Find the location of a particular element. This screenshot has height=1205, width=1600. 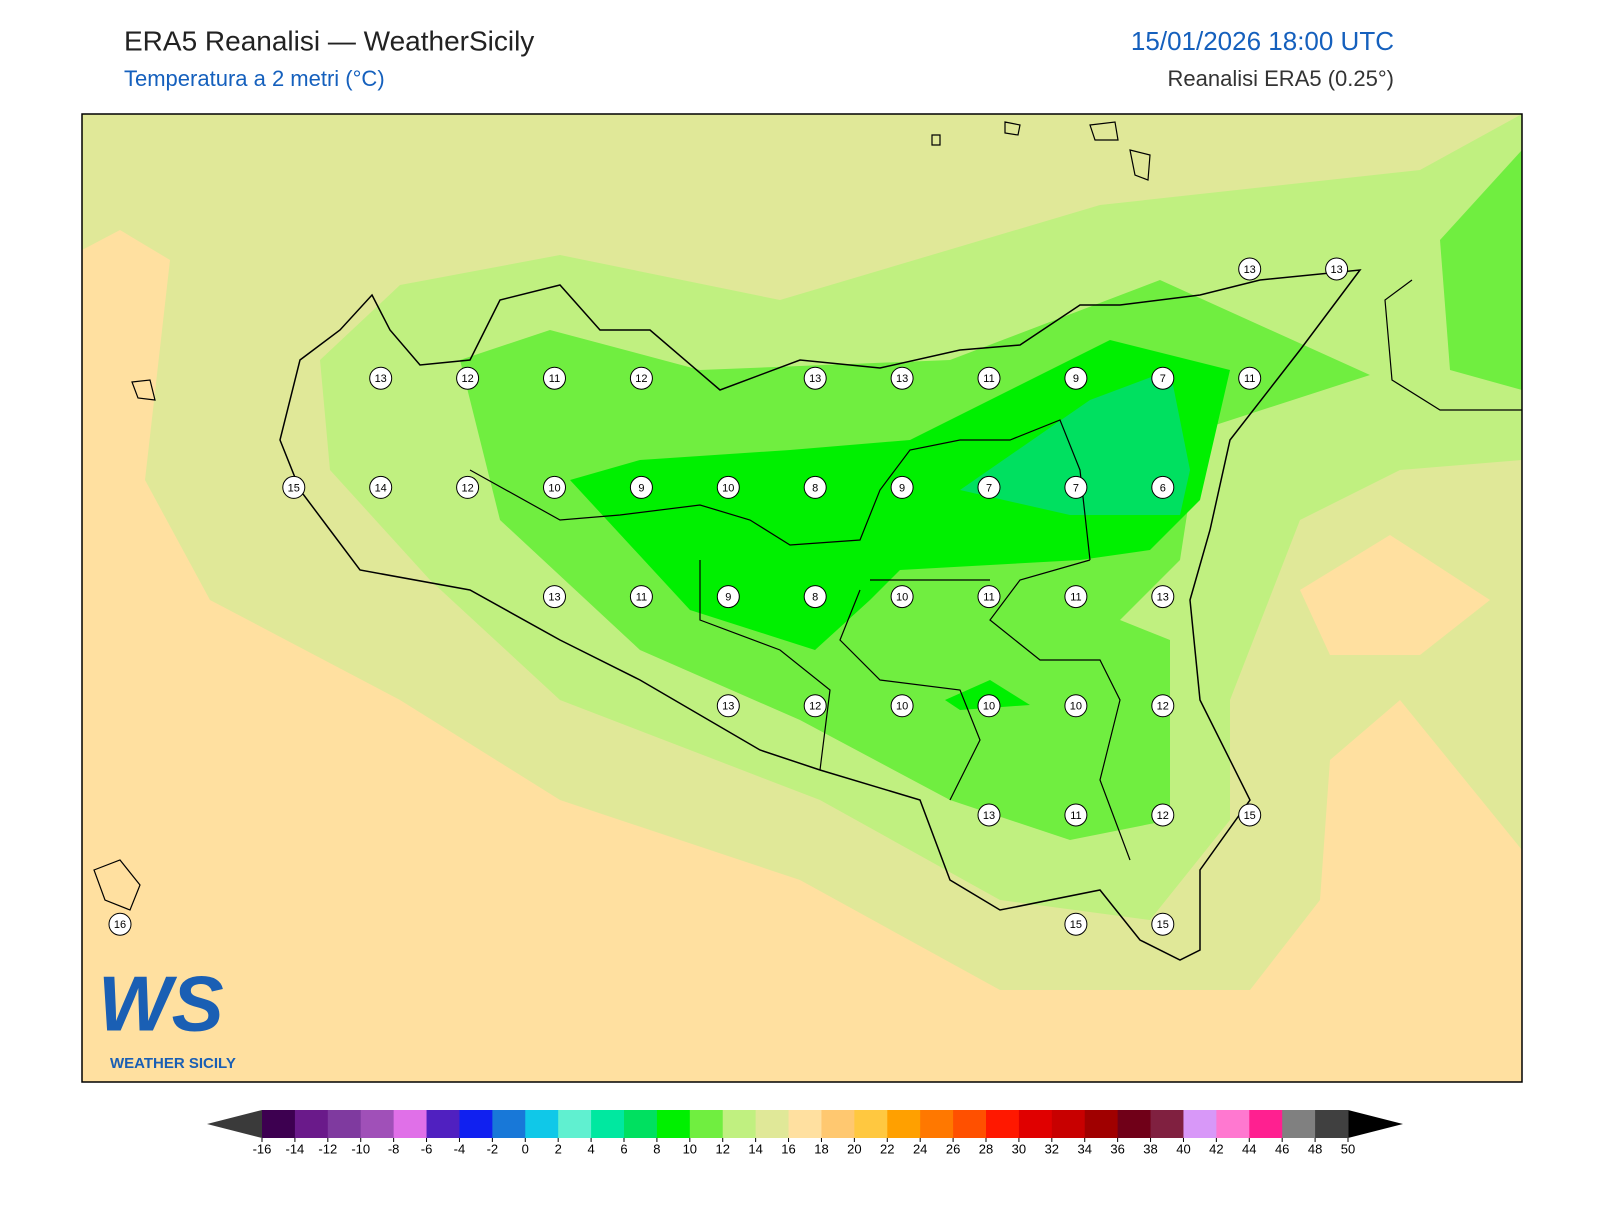

colorbar-label: 40 is located at coordinates (1183, 1148).